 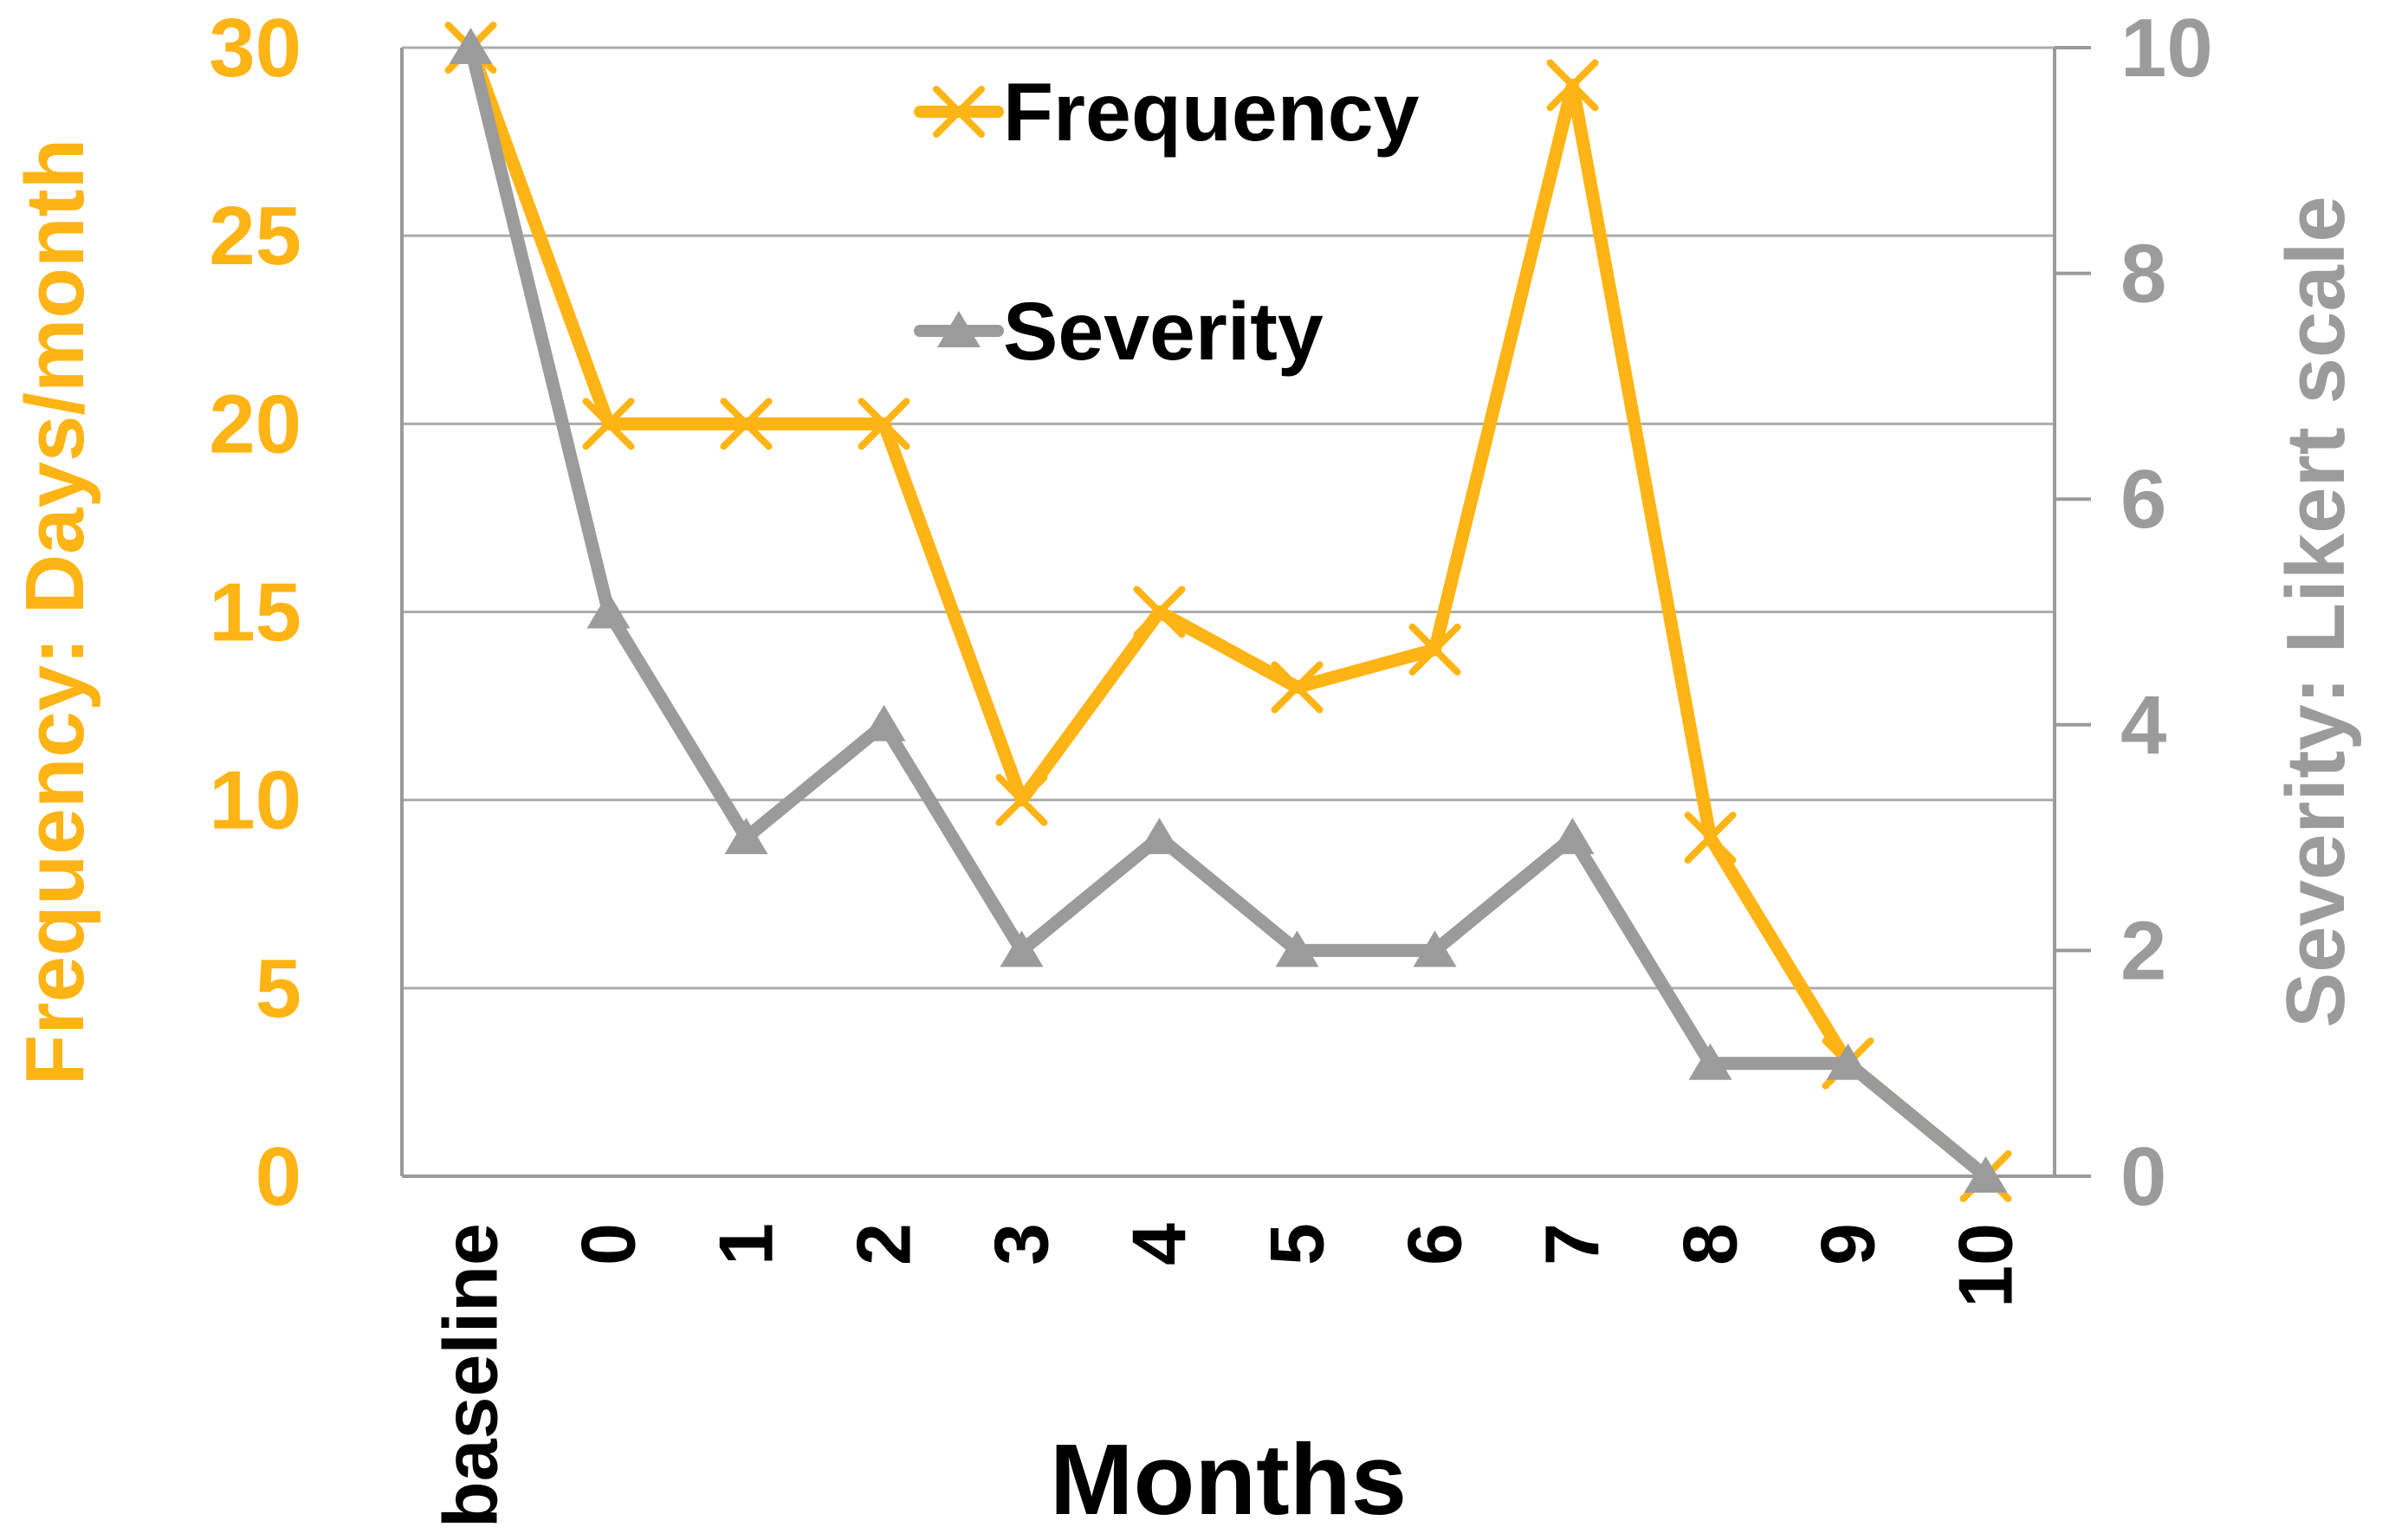 What do you see at coordinates (1435, 1244) in the screenshot?
I see `x-axis-category-label: 6` at bounding box center [1435, 1244].